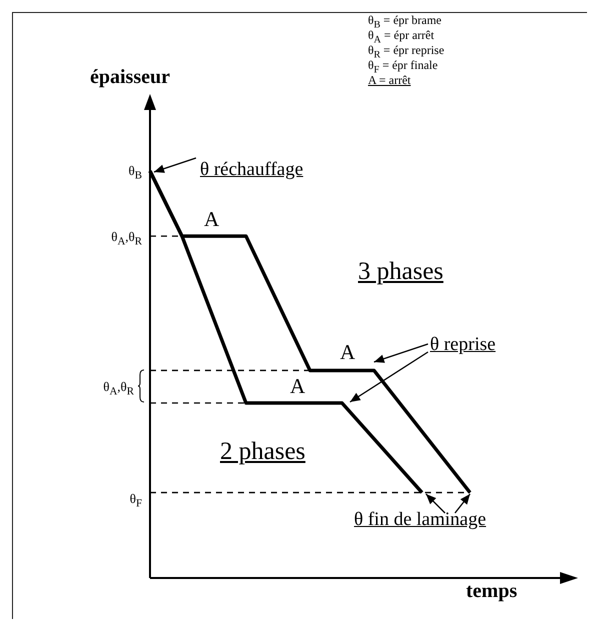 This screenshot has height=630, width=597. What do you see at coordinates (252, 170) in the screenshot?
I see `annotation: θ réchauffage` at bounding box center [252, 170].